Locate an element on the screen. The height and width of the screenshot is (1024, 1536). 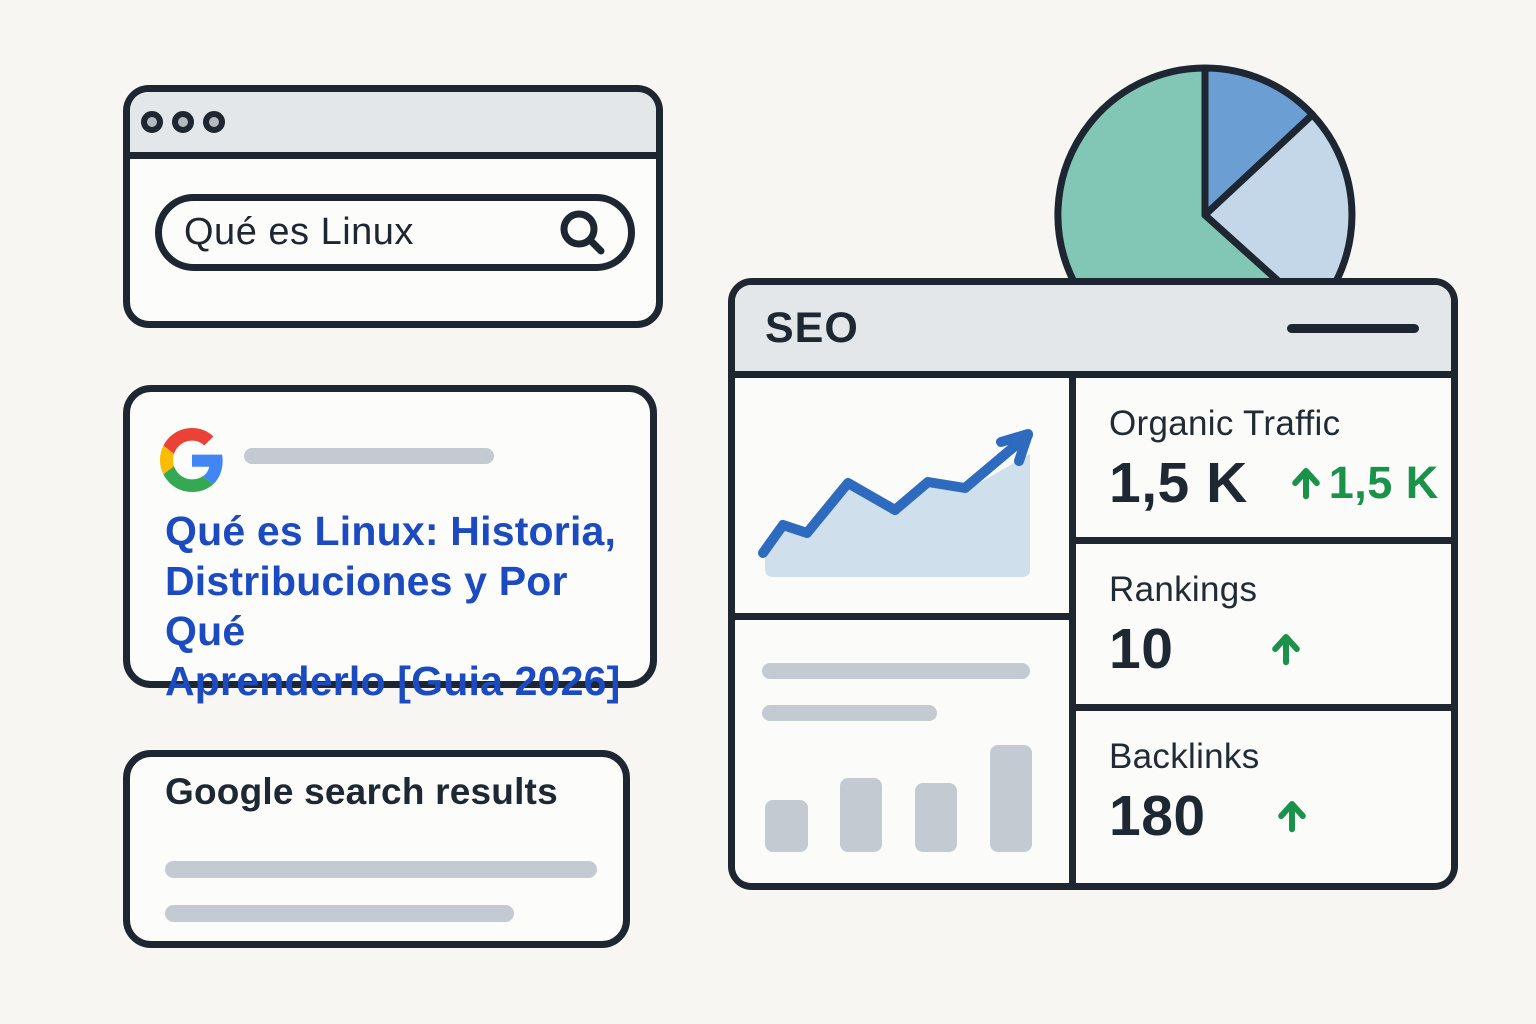
stat-label: Backlinks is located at coordinates (1184, 756).